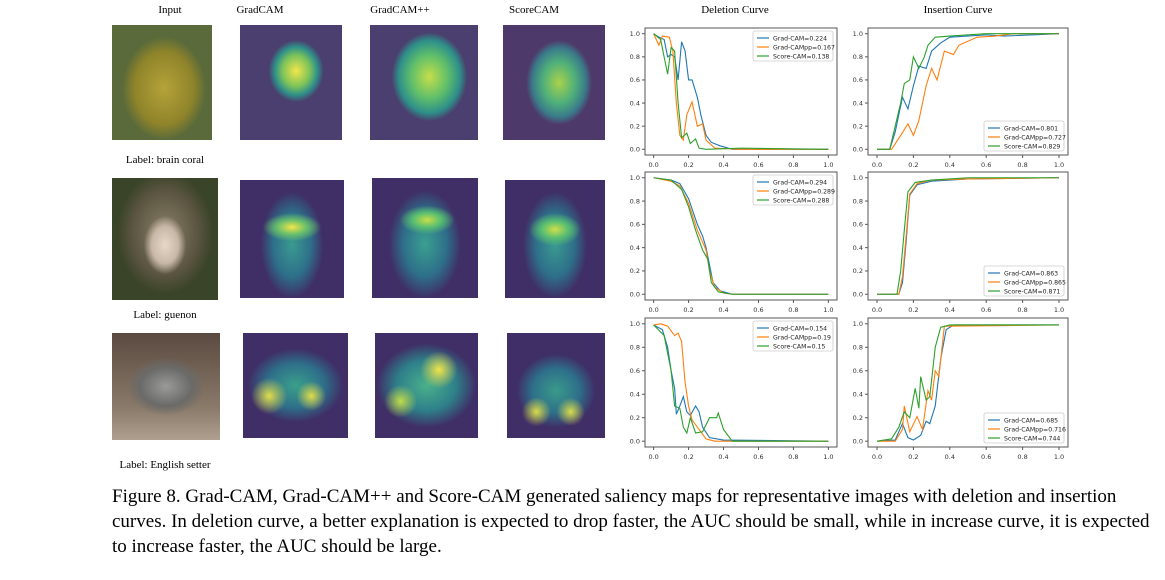 This screenshot has height=580, width=1165. What do you see at coordinates (804, 47) in the screenshot?
I see `legend-entry: Grad-CAMpp=0.167` at bounding box center [804, 47].